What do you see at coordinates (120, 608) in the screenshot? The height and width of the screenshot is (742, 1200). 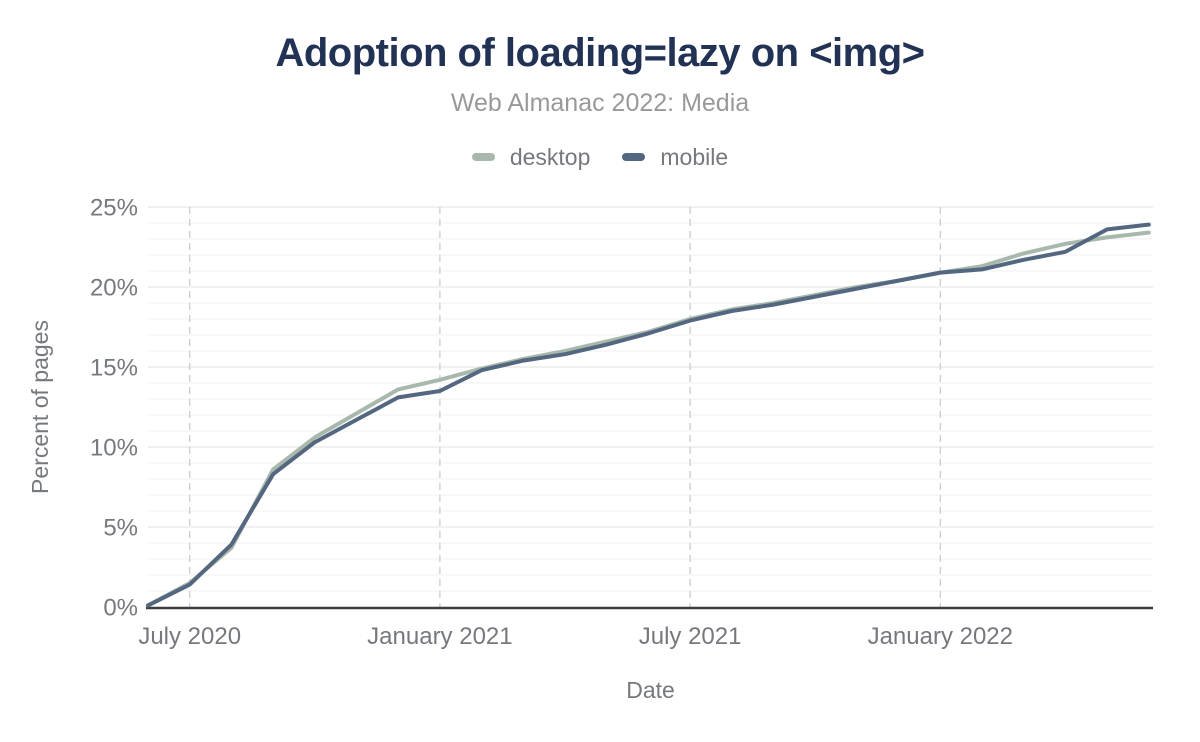 I see `y-tick-label: 0%` at bounding box center [120, 608].